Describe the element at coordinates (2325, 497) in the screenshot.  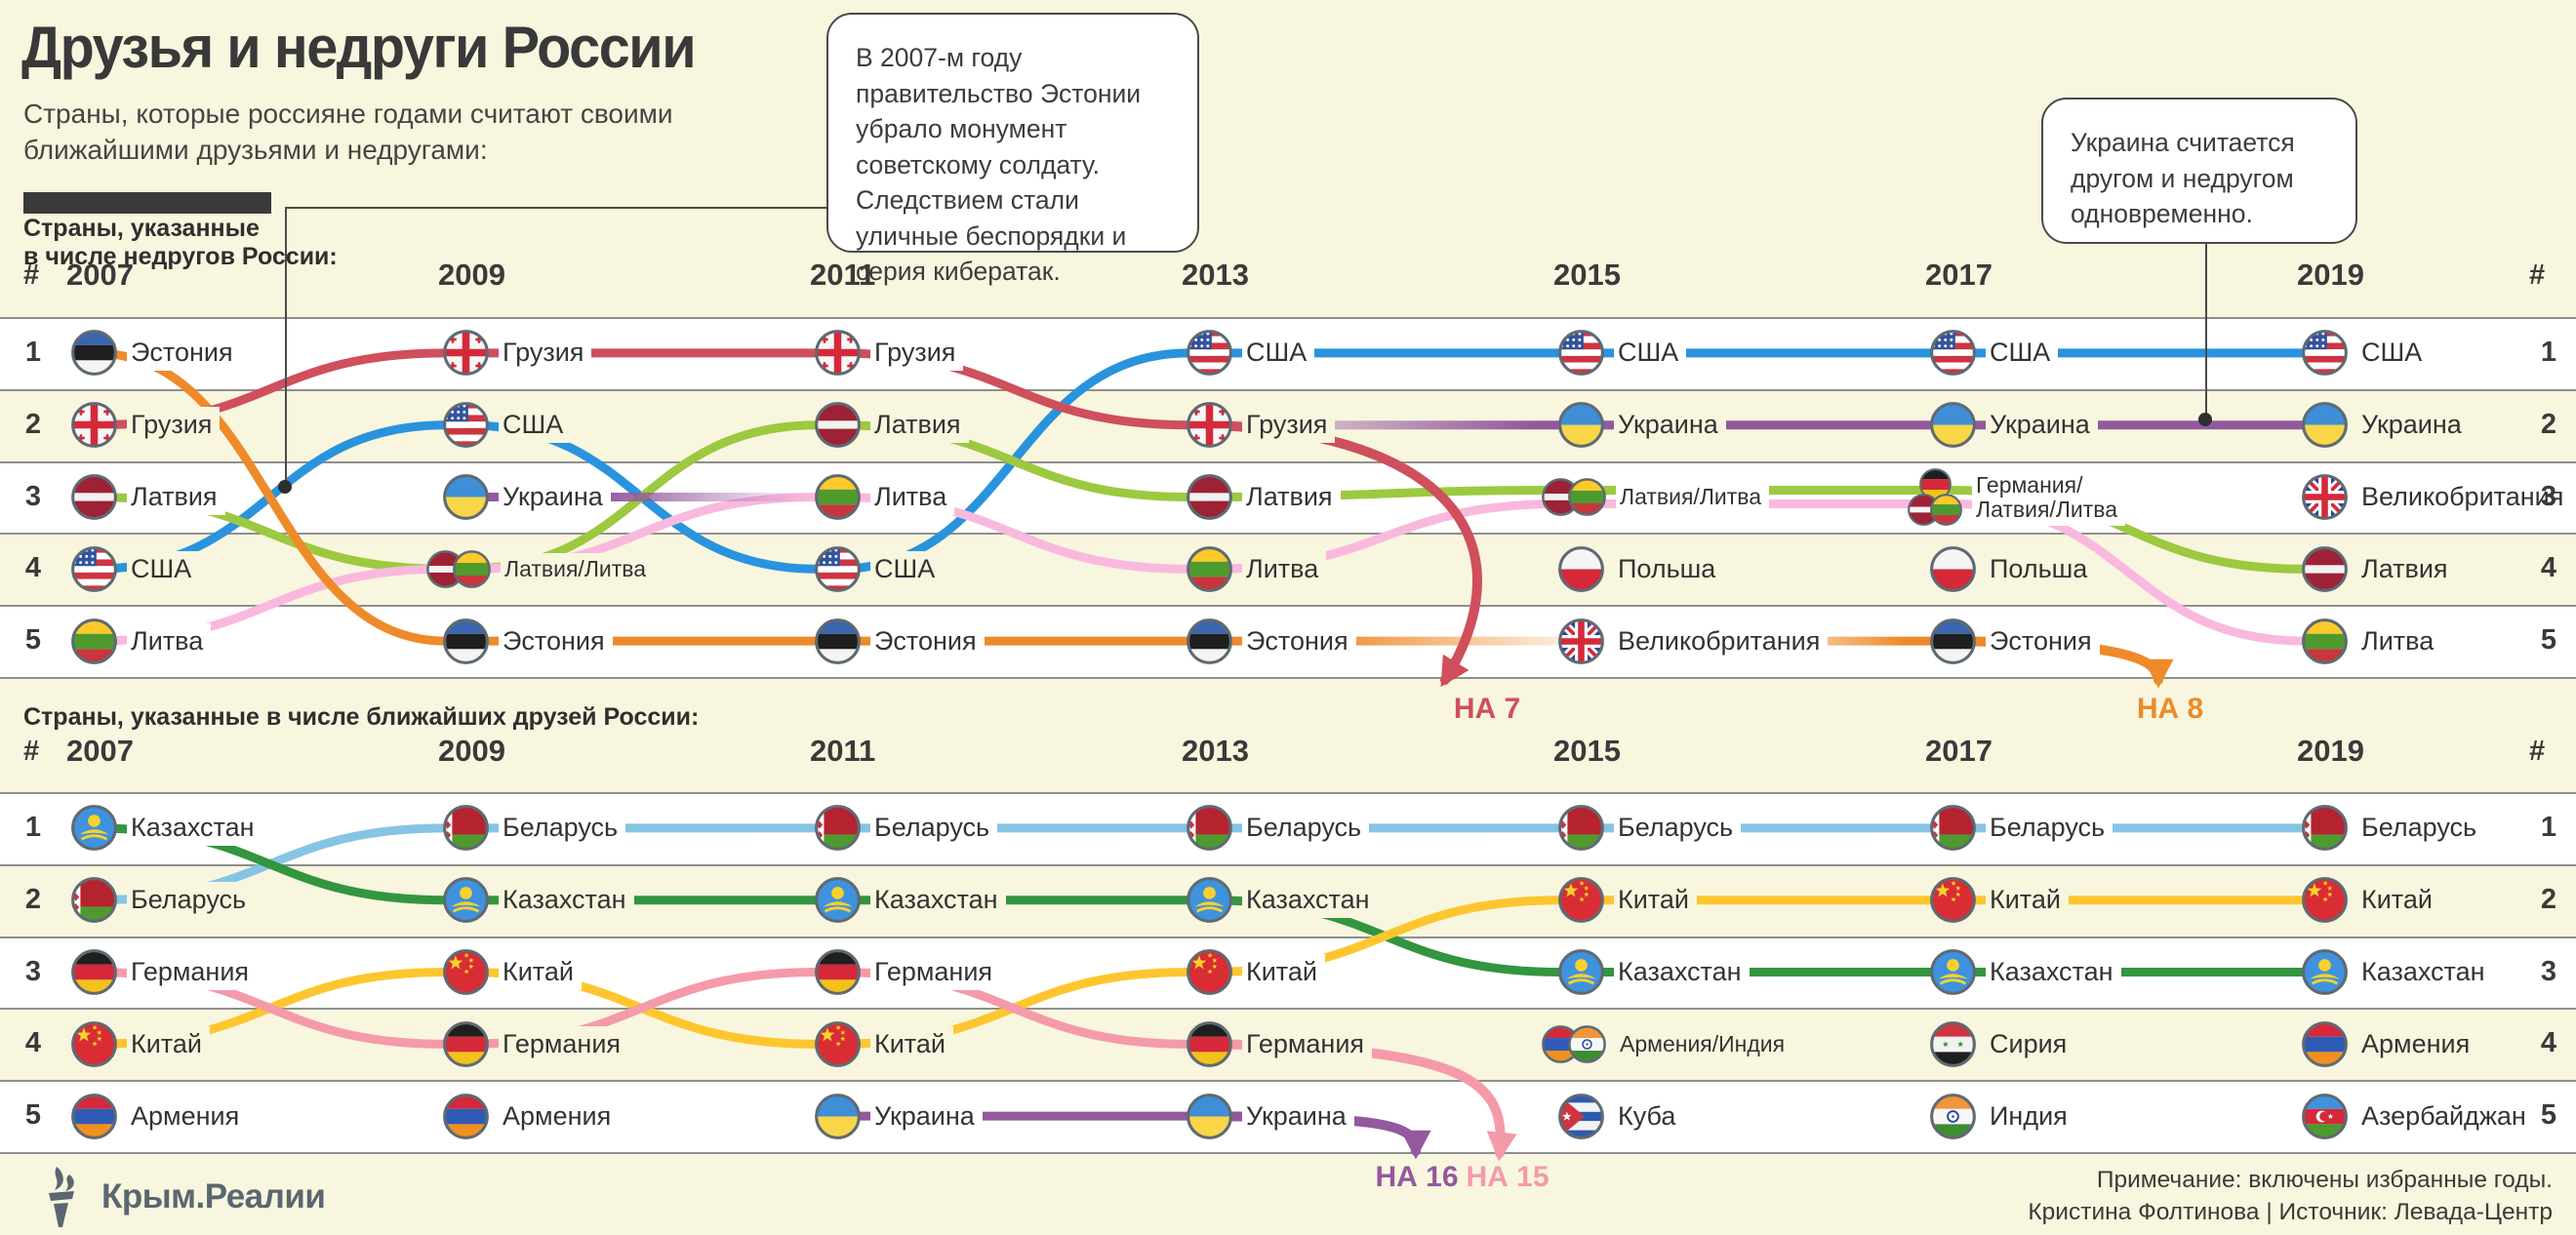
I see `uk-flag-icon` at that location.